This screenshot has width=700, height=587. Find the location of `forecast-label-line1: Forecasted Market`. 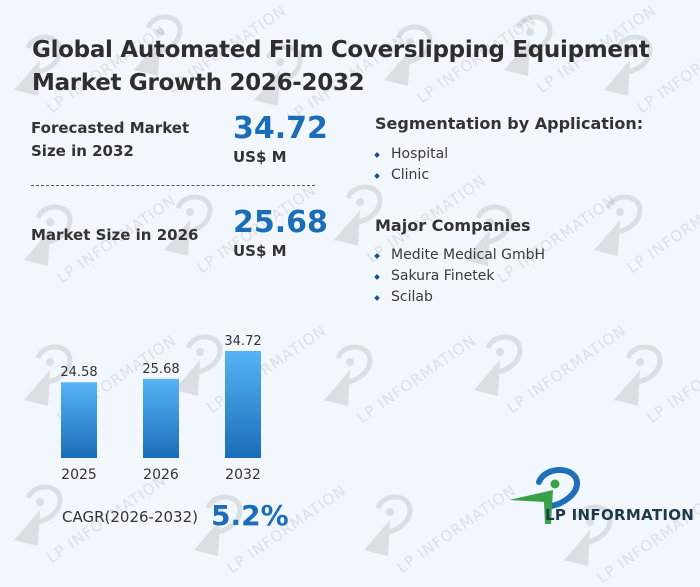

forecast-label-line1: Forecasted Market is located at coordinates (110, 128).